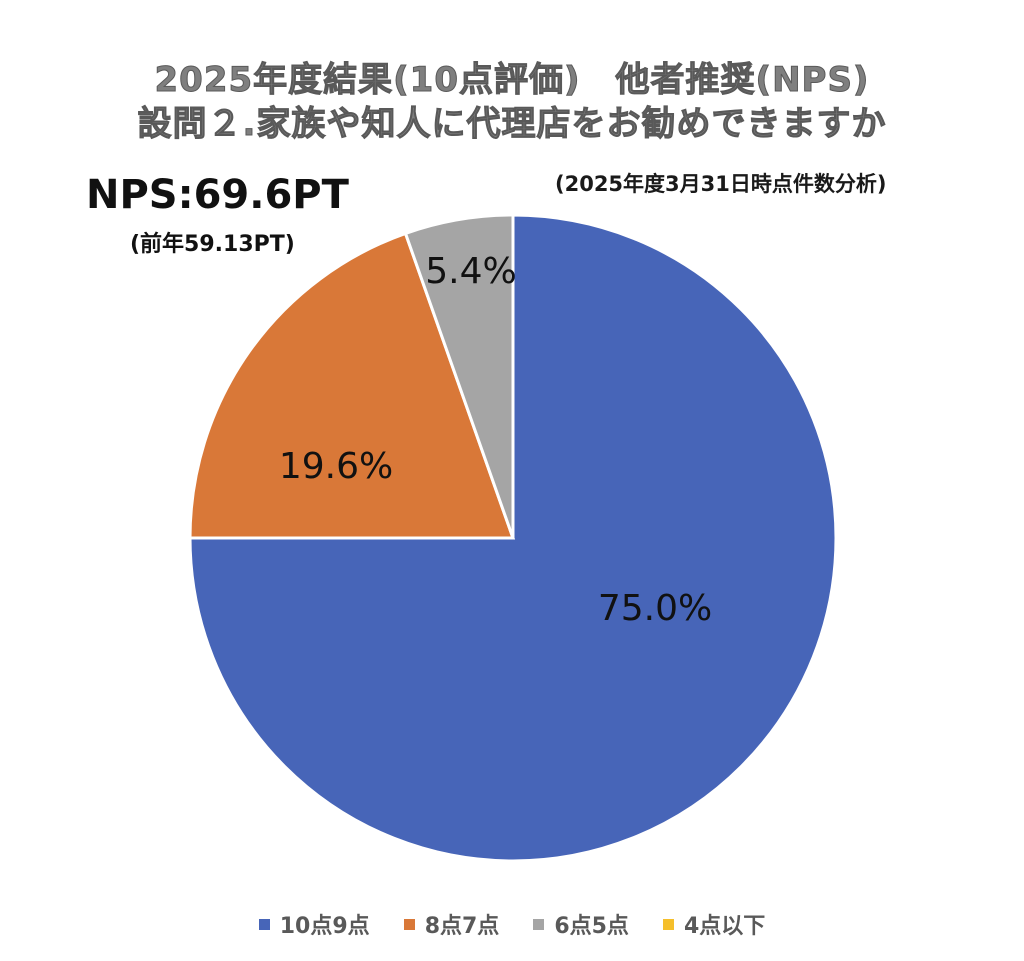  Describe the element at coordinates (470, 271) in the screenshot. I see `slice-label-3: 5.4%` at that location.